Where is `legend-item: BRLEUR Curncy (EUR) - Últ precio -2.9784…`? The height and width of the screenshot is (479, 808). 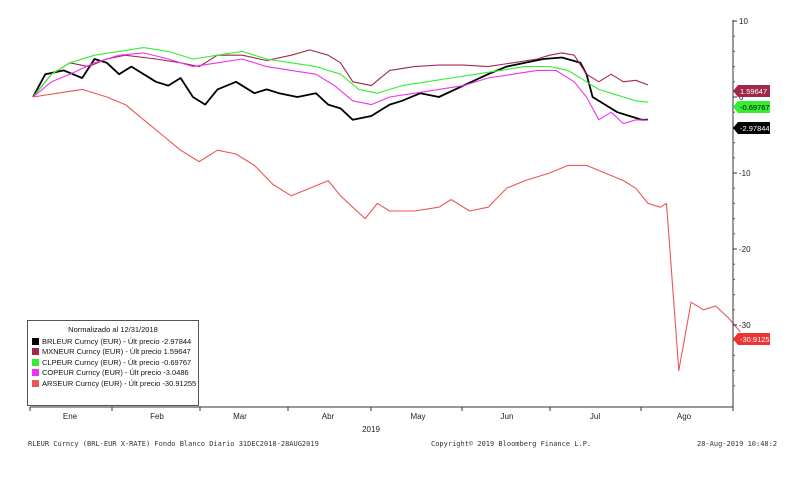
legend-item: BRLEUR Curncy (EUR) - Últ precio -2.9784… is located at coordinates (113, 341).